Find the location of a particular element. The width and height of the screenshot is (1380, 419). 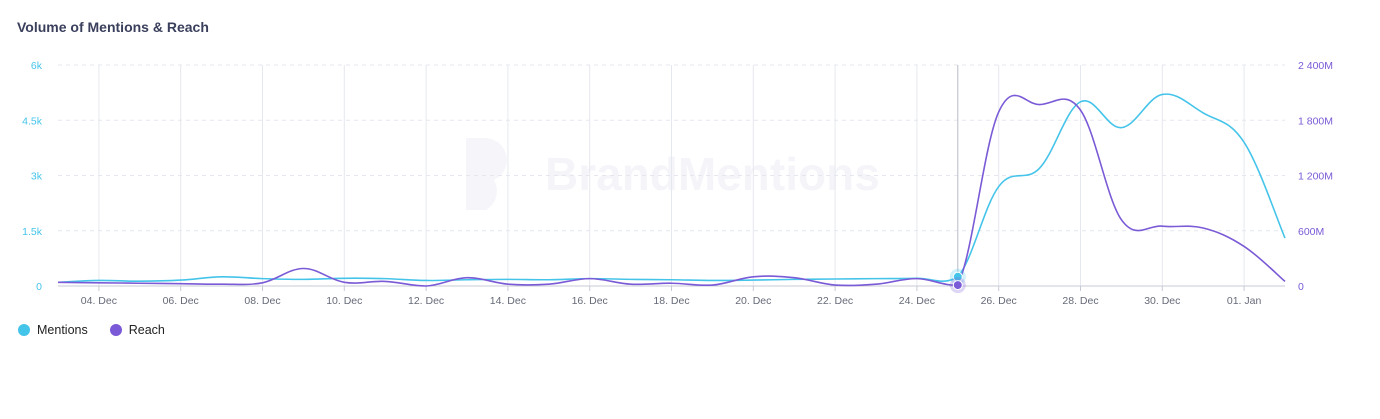

legend-label-mentions: Mentions is located at coordinates (62, 330).